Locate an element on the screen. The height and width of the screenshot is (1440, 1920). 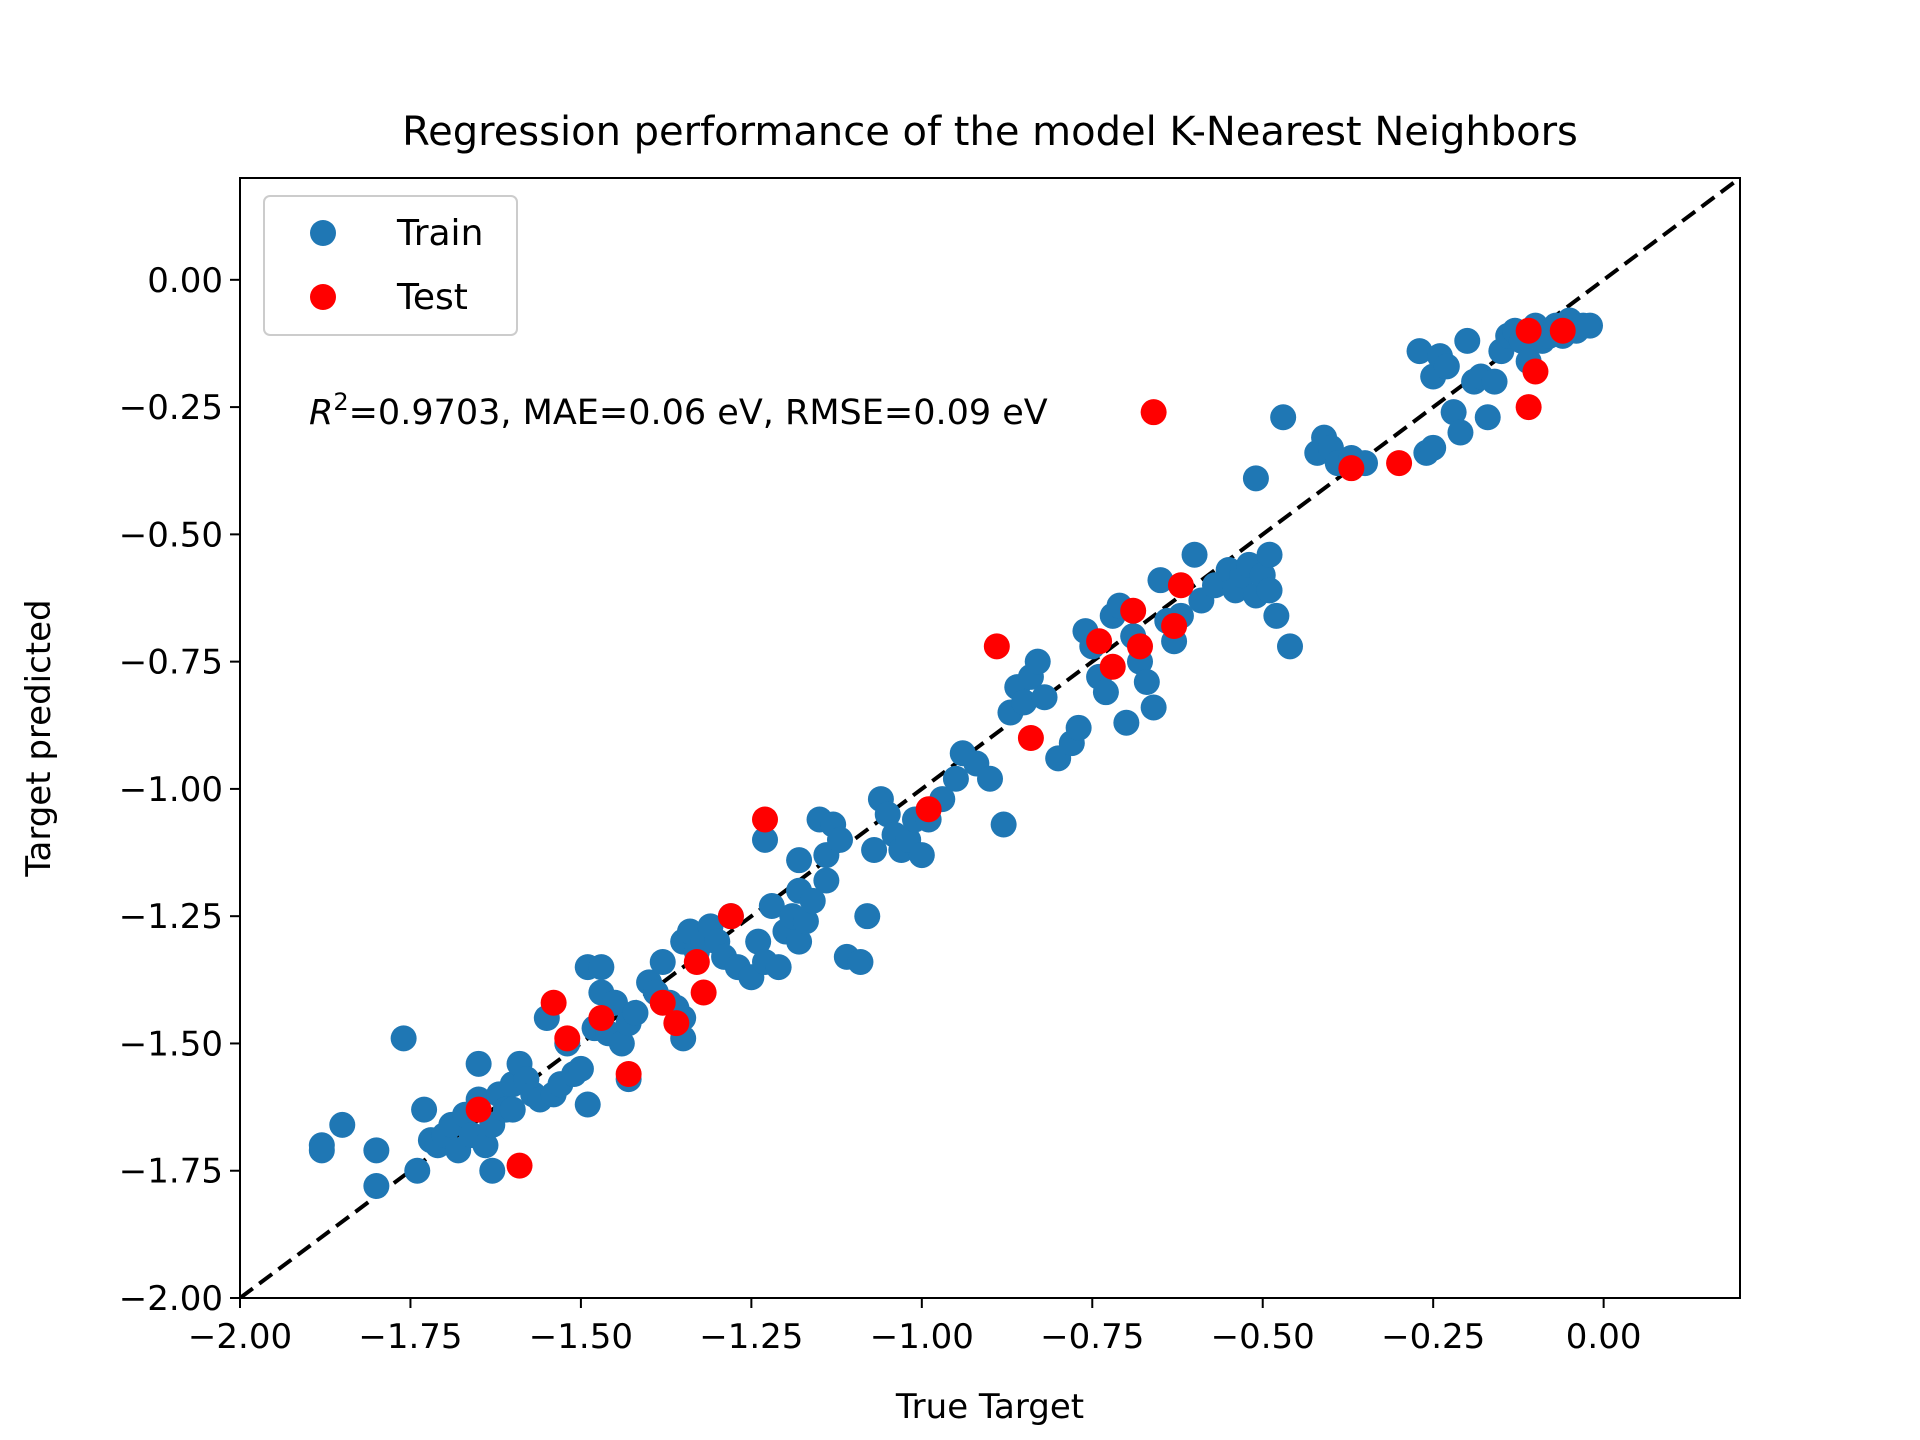
legend-test-label: Test is located at coordinates (432, 297).